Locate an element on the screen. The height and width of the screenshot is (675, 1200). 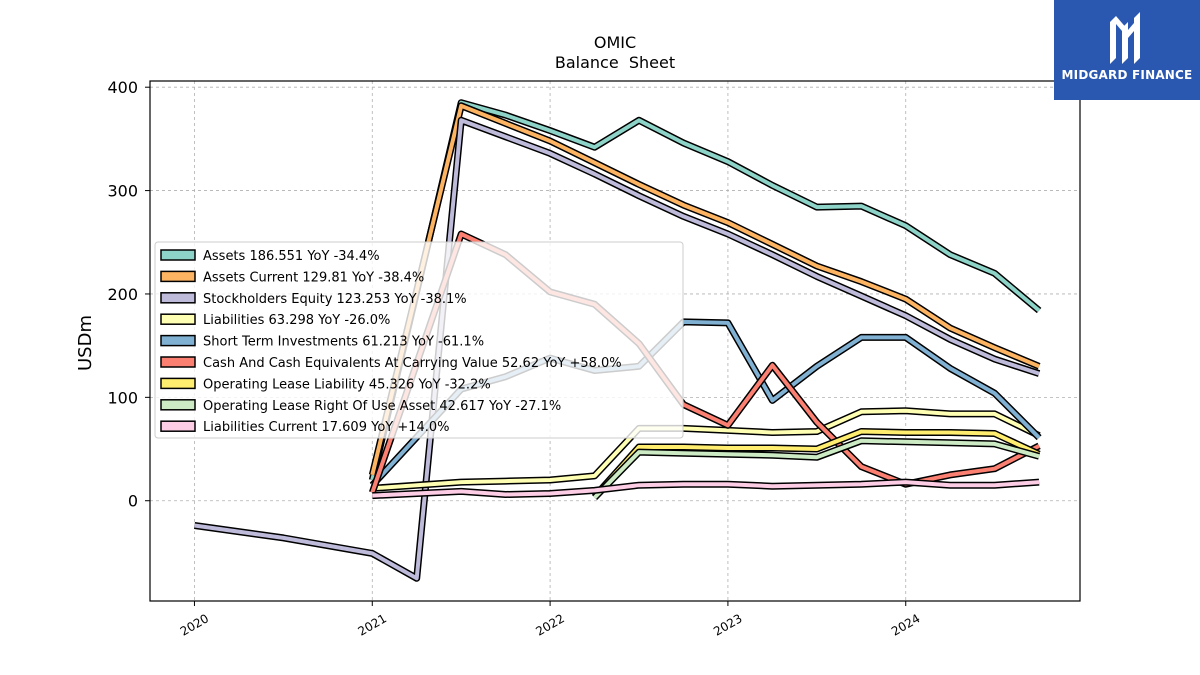
legend-label: Short Term Investments 61.213 YoY -61.1% is located at coordinates (343, 342).